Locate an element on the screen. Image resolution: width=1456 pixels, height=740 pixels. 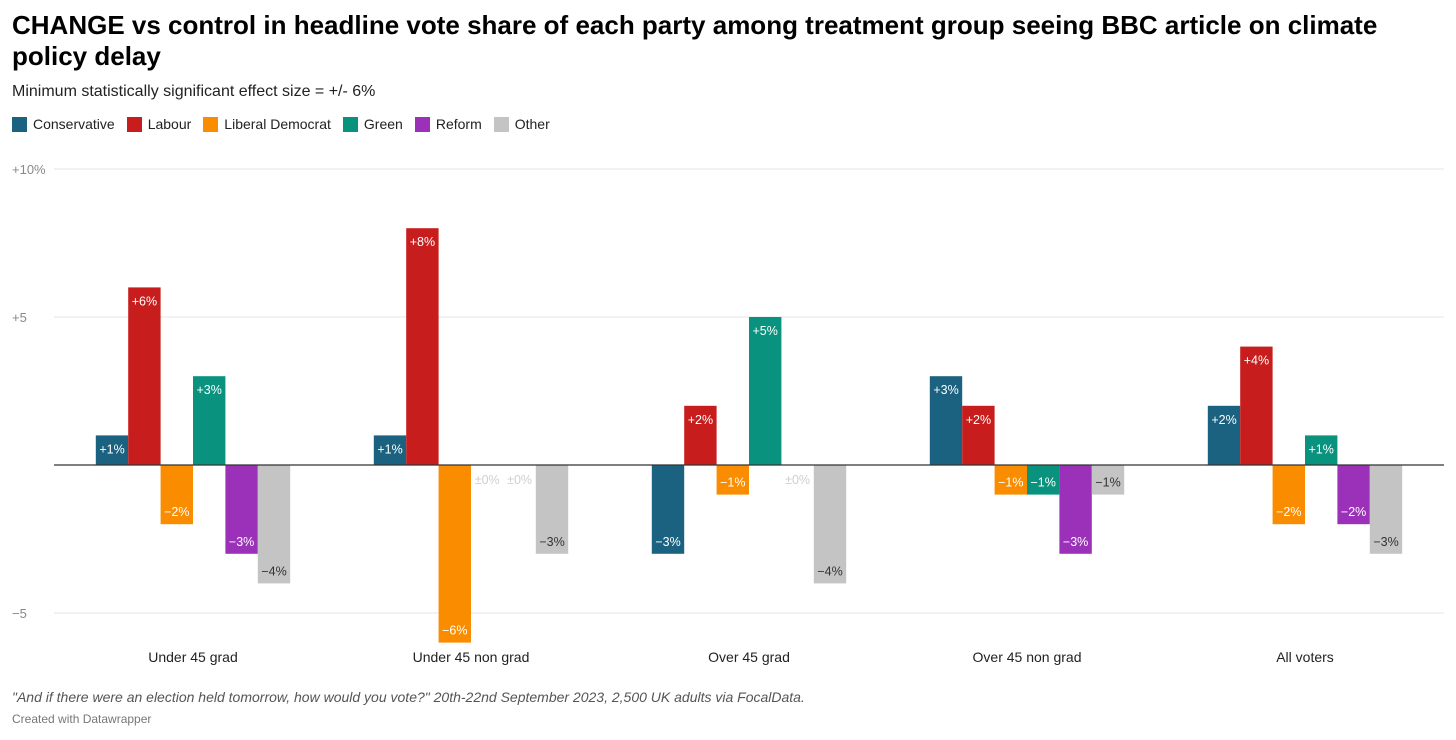
y-tick-label: −5 is located at coordinates (19, 613).